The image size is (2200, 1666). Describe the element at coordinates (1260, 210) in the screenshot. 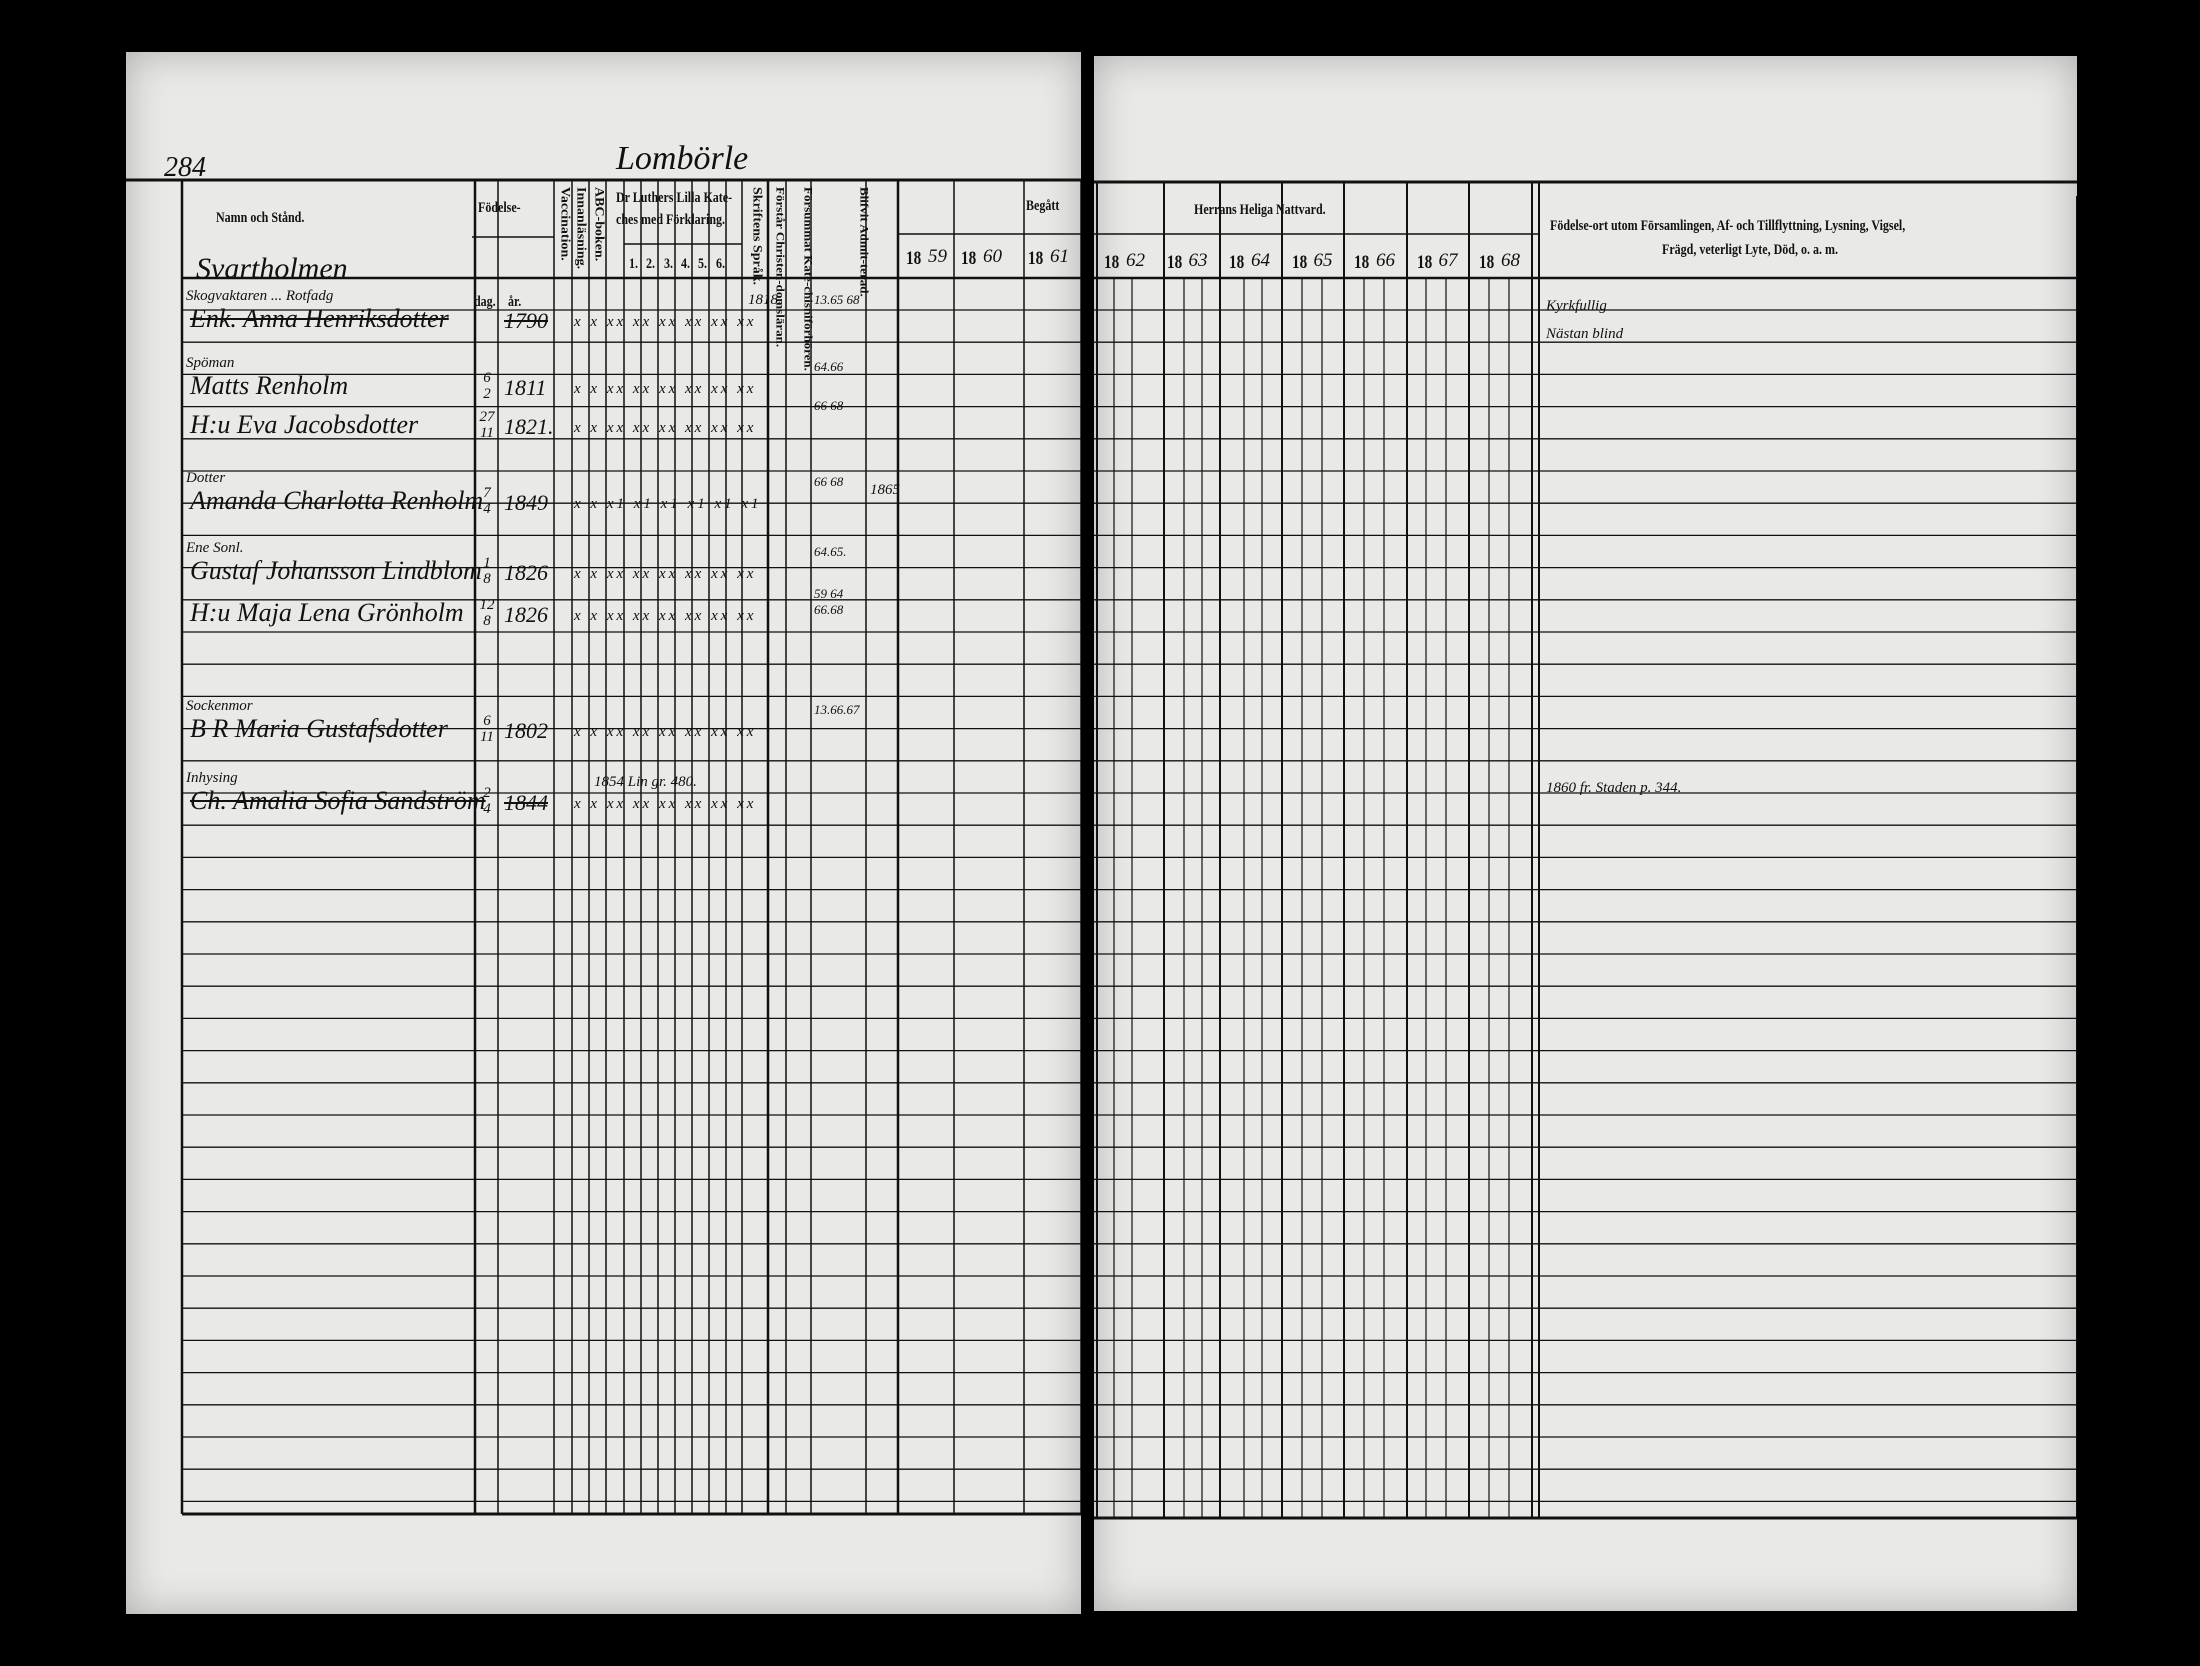

I see `header-communion: Herrans Heliga Nattvard.` at that location.